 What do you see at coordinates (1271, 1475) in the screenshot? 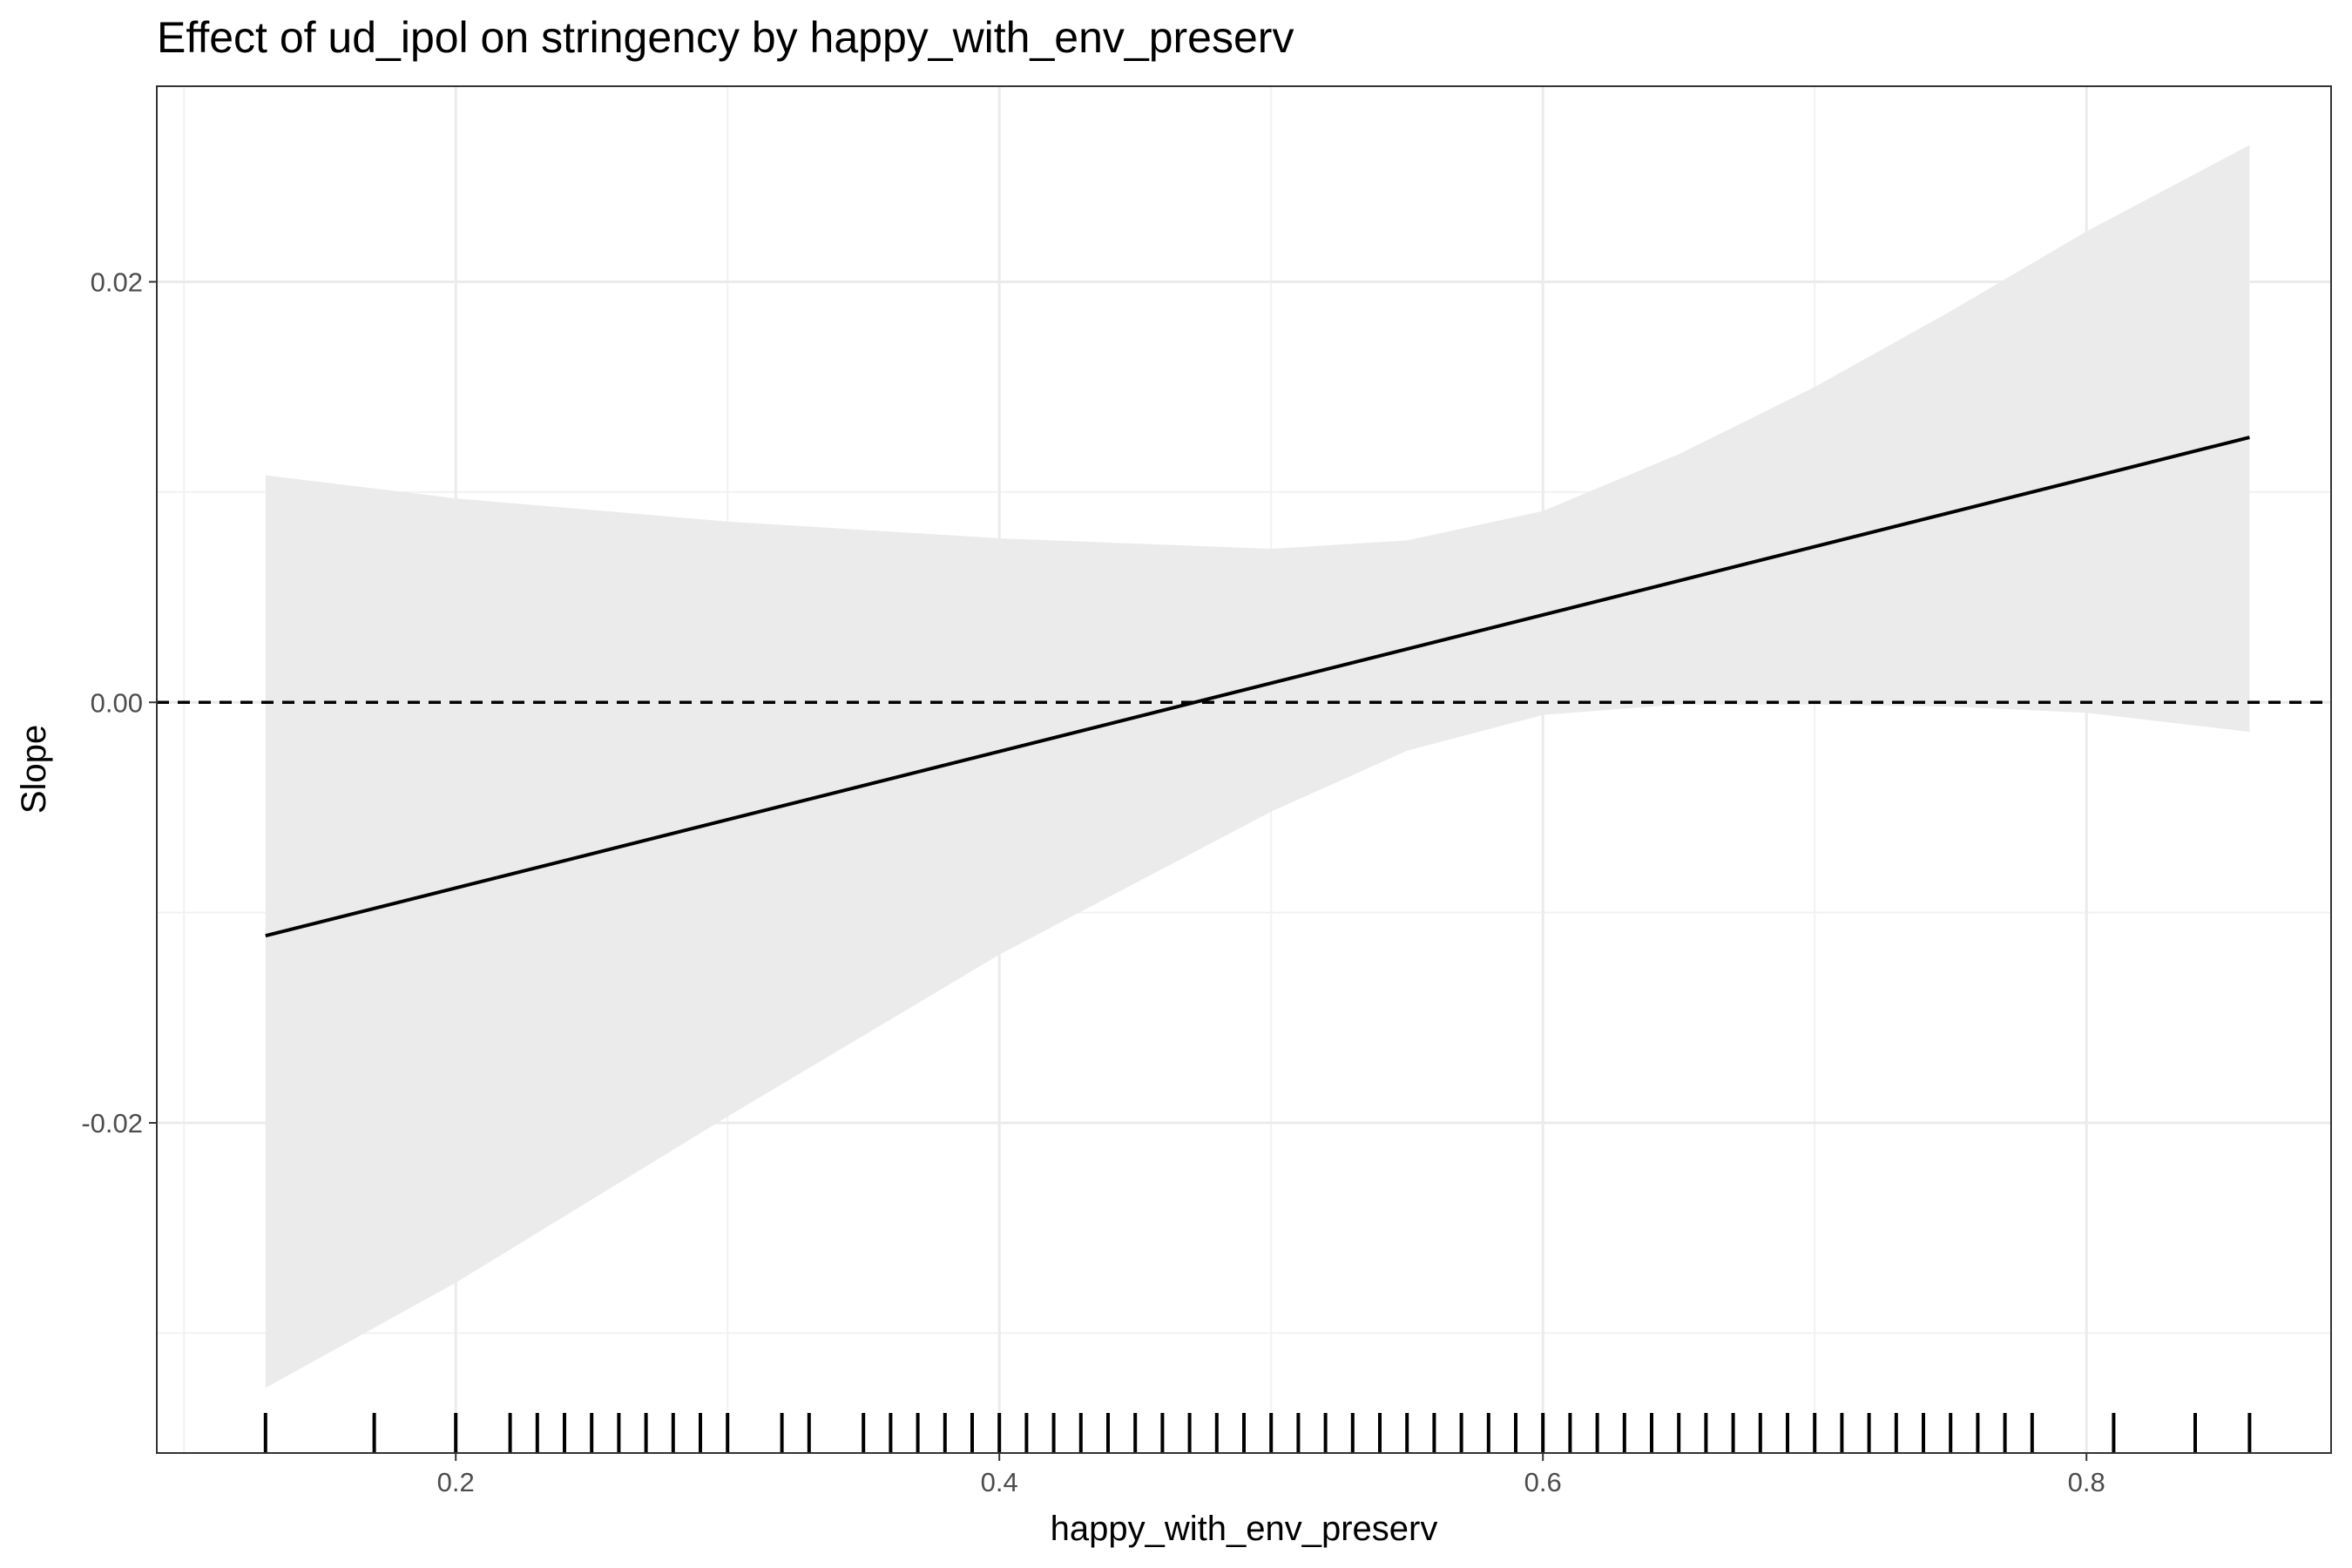
I see `x-axis: 0.2 0.4 0.6 0.8` at bounding box center [1271, 1475].